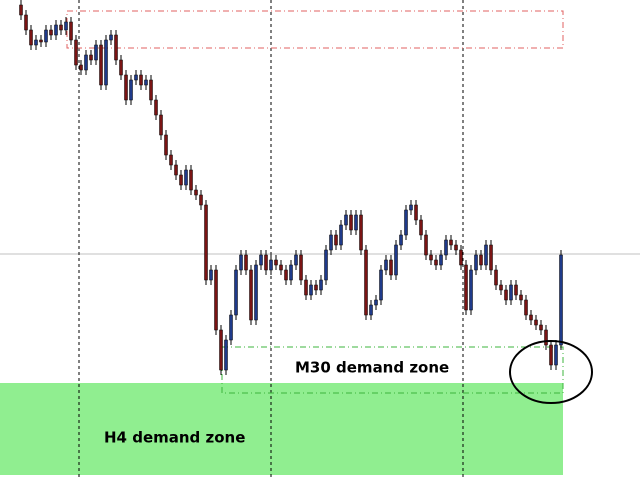 Image resolution: width=640 pixels, height=480 pixels. Describe the element at coordinates (551, 372) in the screenshot. I see `highlight-circle` at that location.